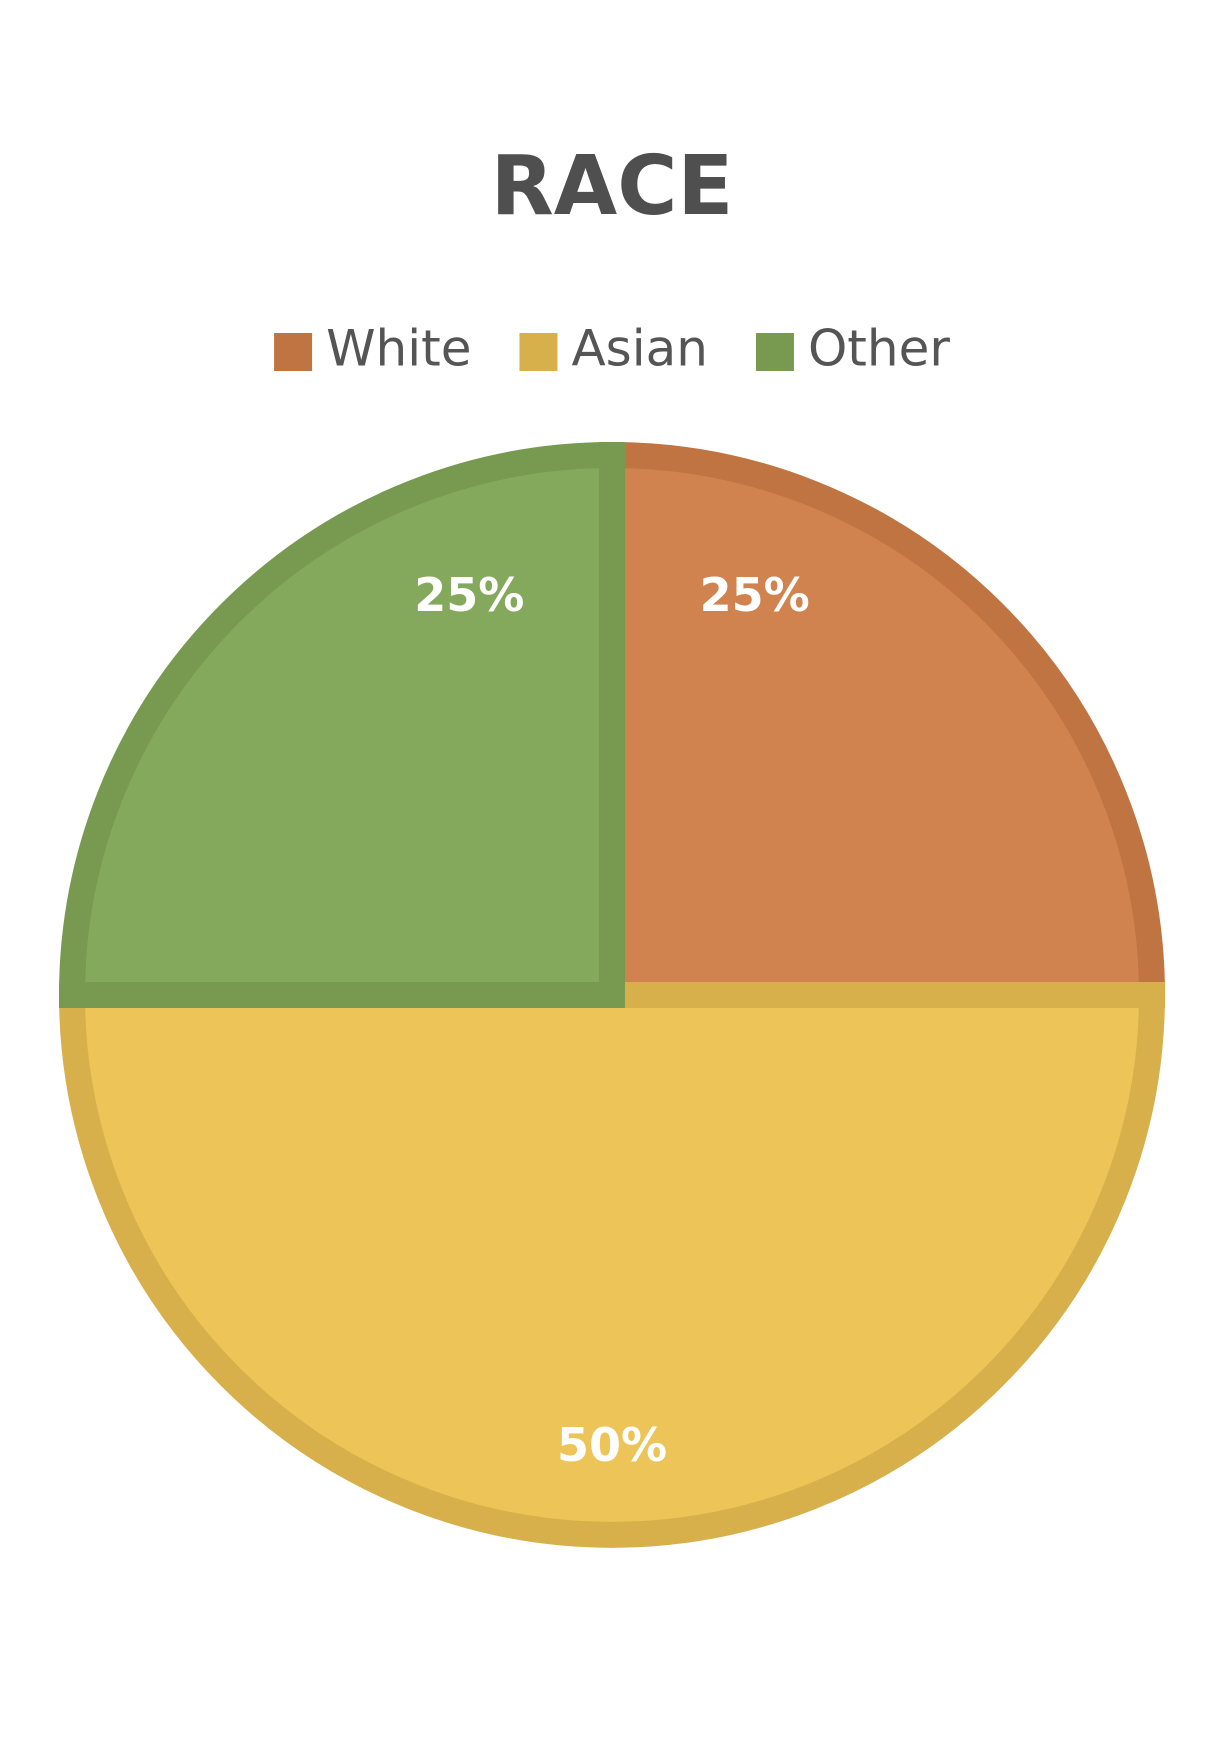 This screenshot has width=1224, height=1737. I want to click on legend-item-asian: Asian, so click(613, 349).